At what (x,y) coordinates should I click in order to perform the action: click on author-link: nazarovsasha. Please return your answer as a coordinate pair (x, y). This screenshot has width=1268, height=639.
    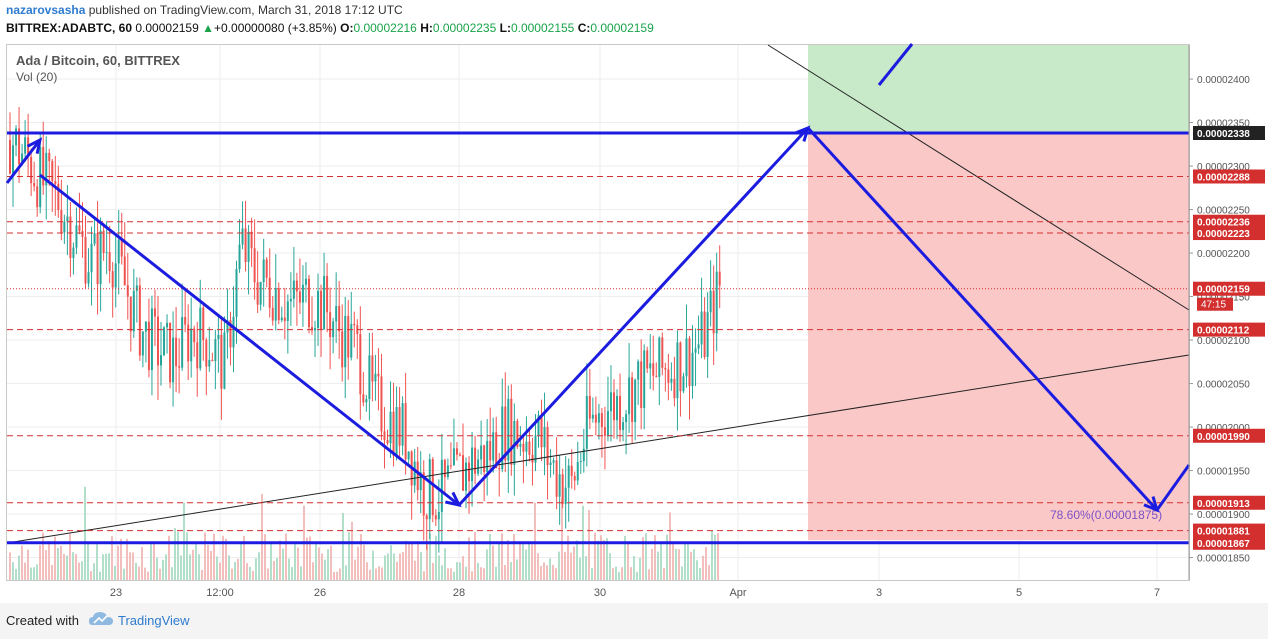
    Looking at the image, I should click on (46, 10).